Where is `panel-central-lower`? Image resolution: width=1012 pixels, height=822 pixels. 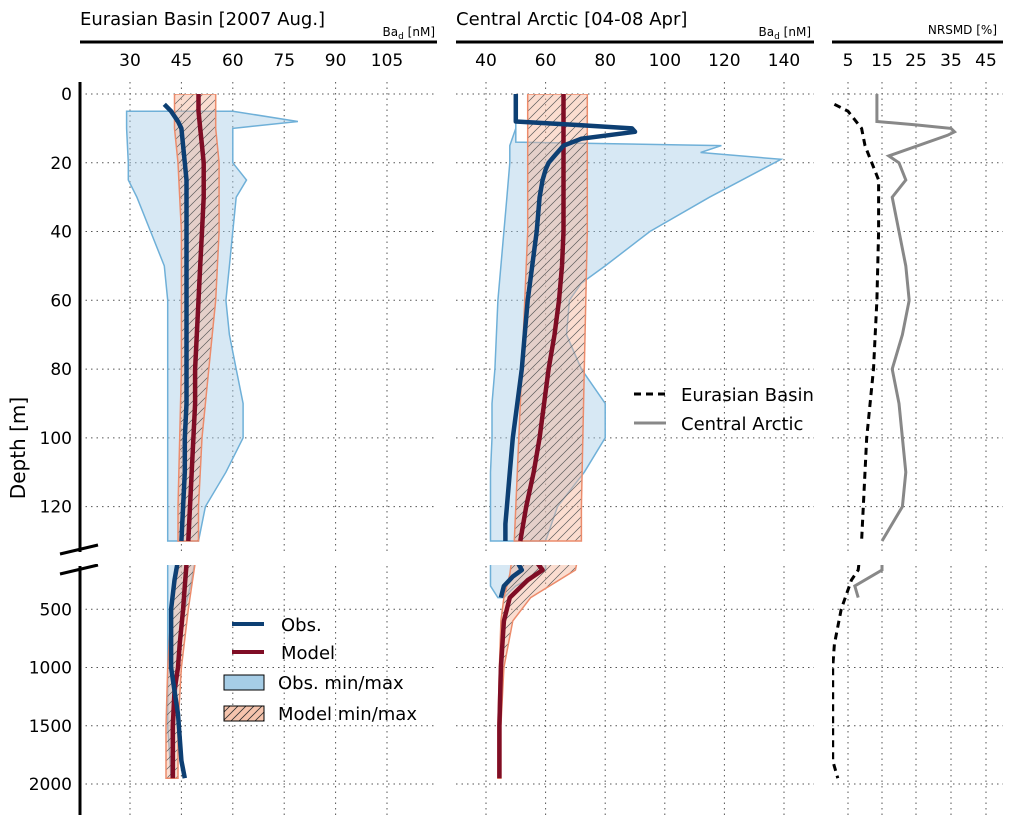
panel-central-lower is located at coordinates (533, 672).